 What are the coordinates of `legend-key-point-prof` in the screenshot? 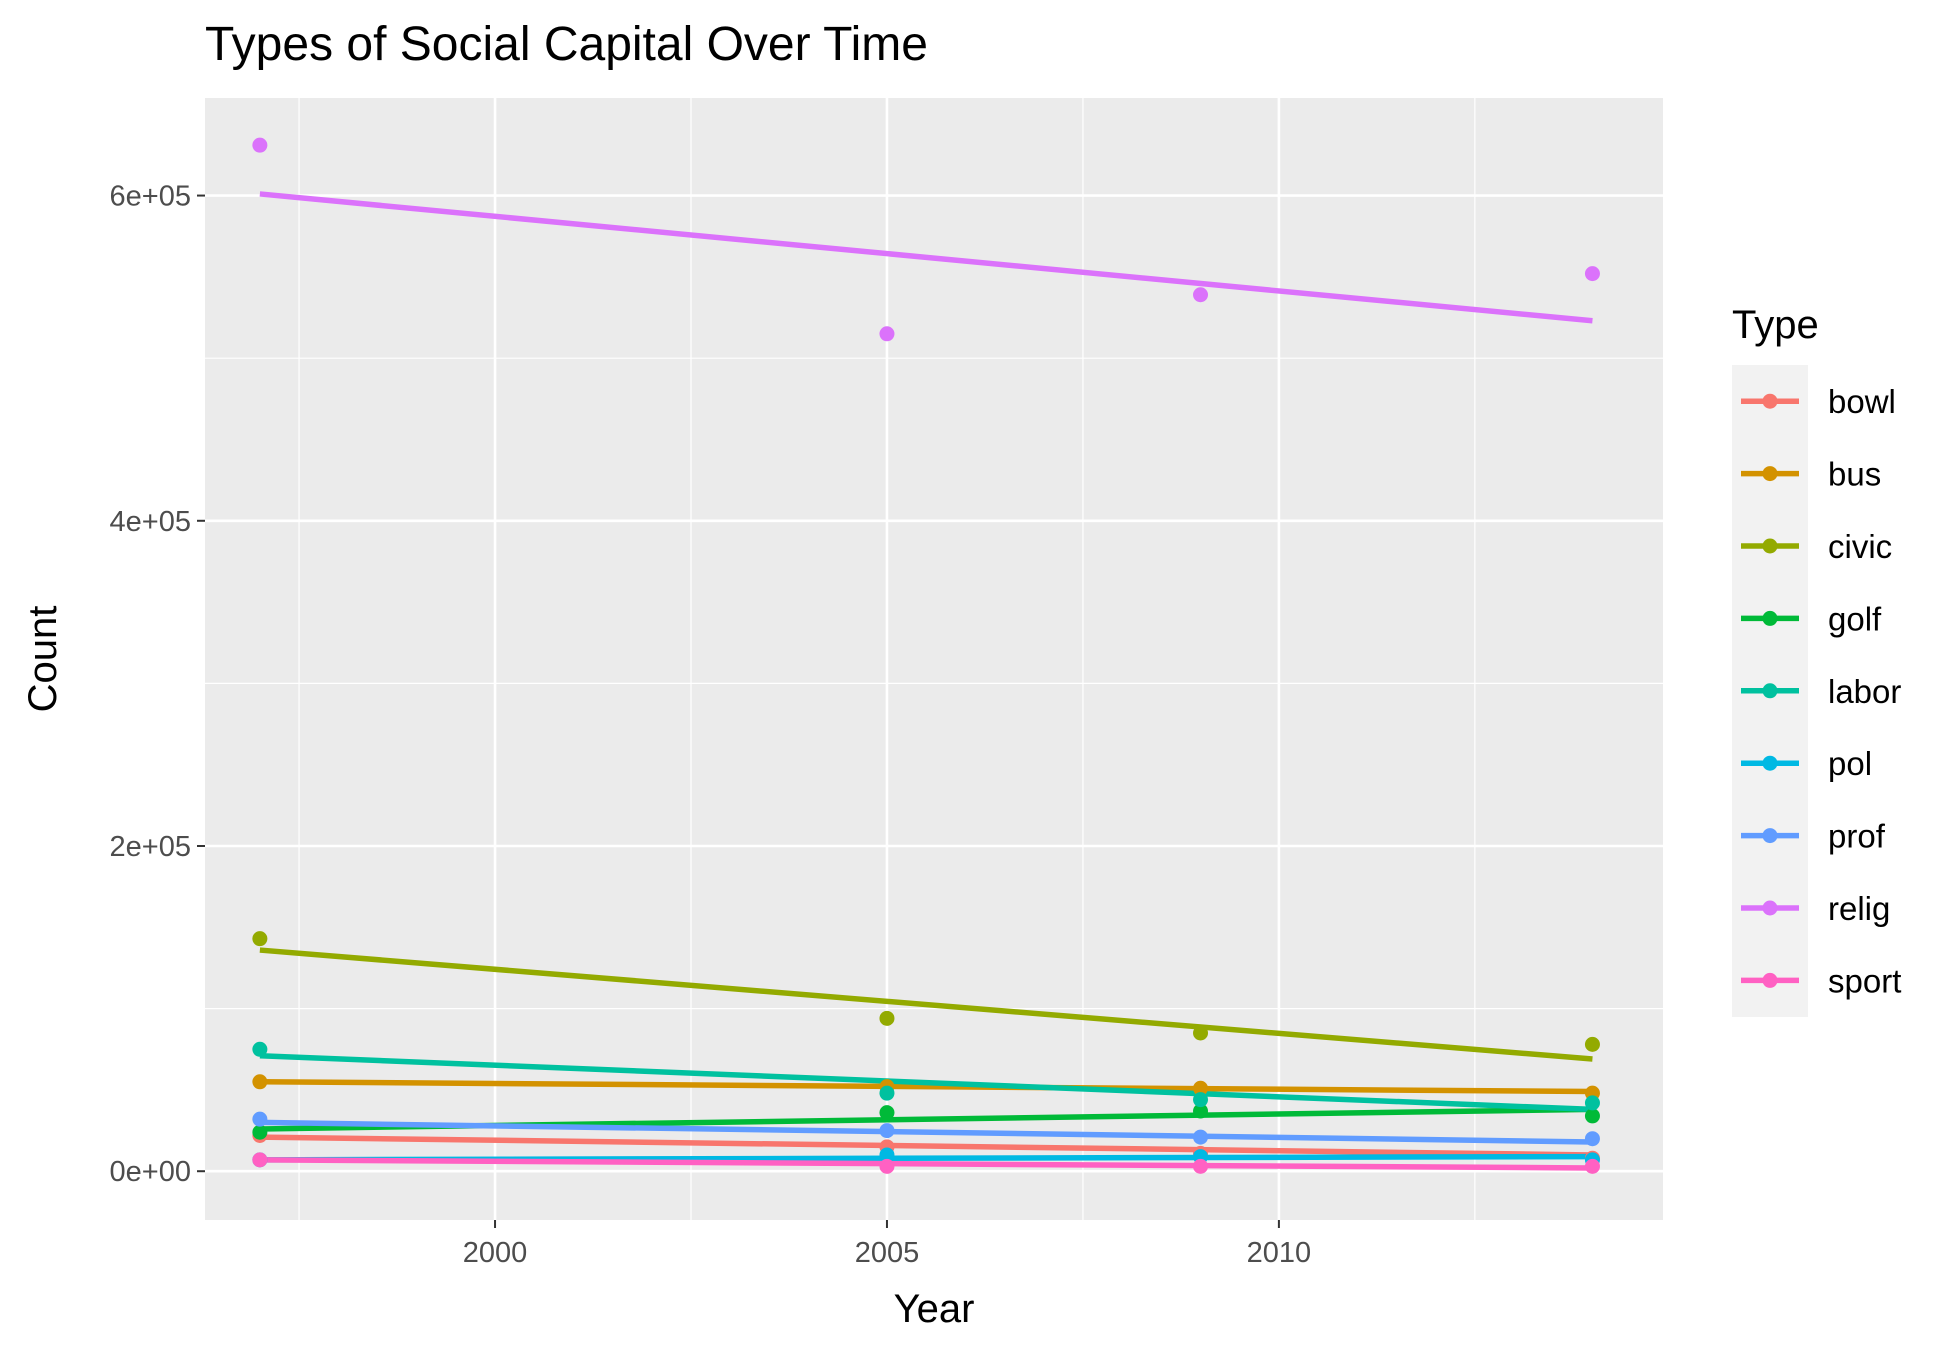 It's located at (1770, 836).